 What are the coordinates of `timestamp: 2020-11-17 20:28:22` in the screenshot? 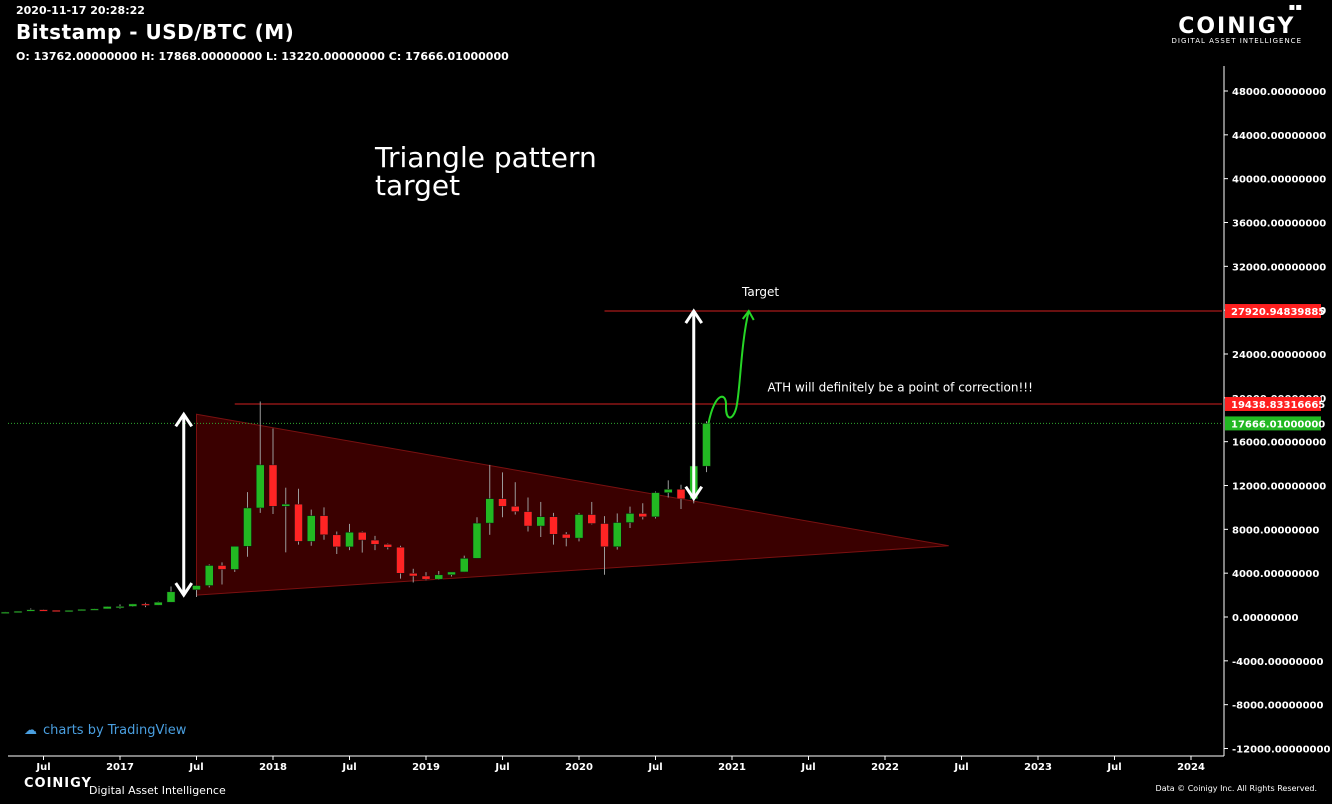 It's located at (80, 10).